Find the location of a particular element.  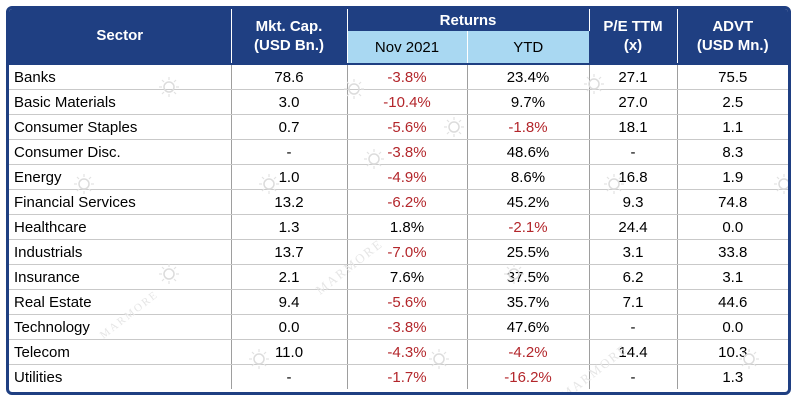

cell-sector: Consumer Disc. is located at coordinates (120, 152).